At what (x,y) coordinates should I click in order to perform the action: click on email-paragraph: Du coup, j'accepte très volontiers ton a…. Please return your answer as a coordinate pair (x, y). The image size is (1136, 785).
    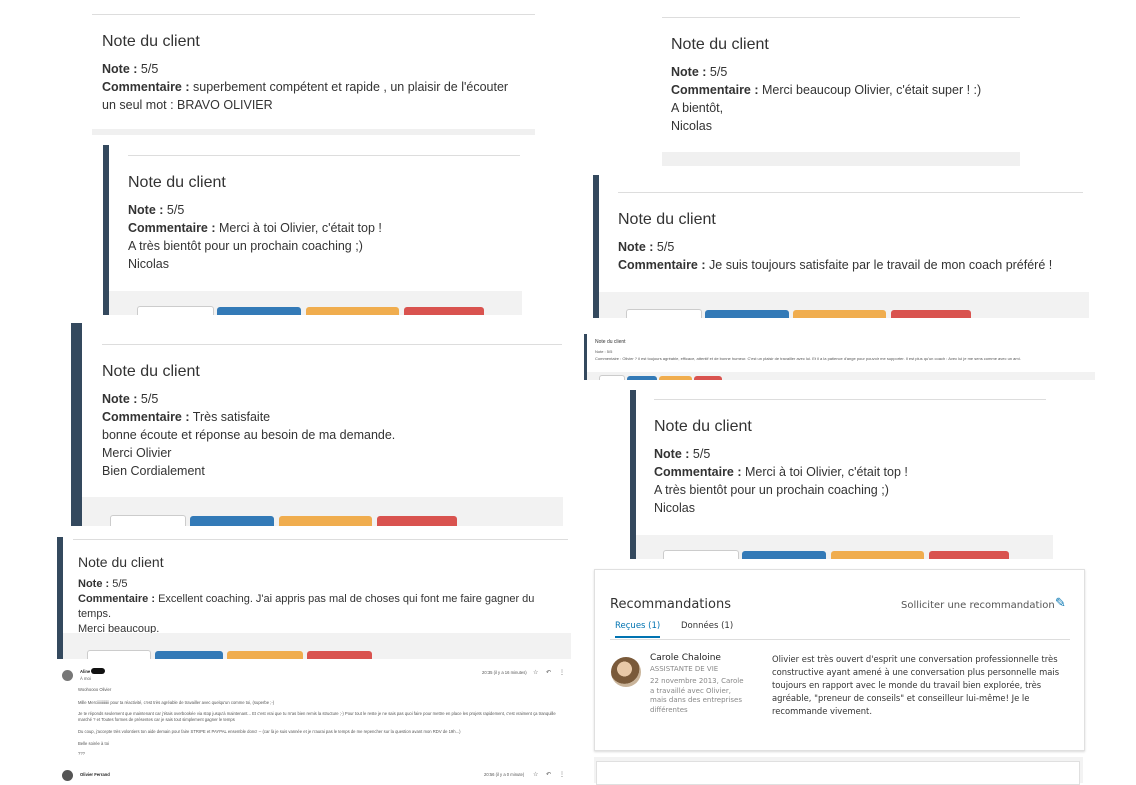
    Looking at the image, I should click on (269, 731).